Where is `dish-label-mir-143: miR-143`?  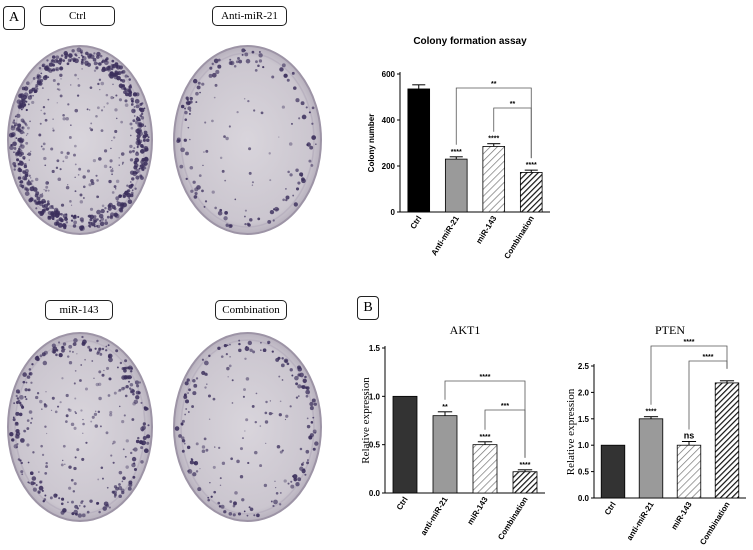 dish-label-mir-143: miR-143 is located at coordinates (79, 310).